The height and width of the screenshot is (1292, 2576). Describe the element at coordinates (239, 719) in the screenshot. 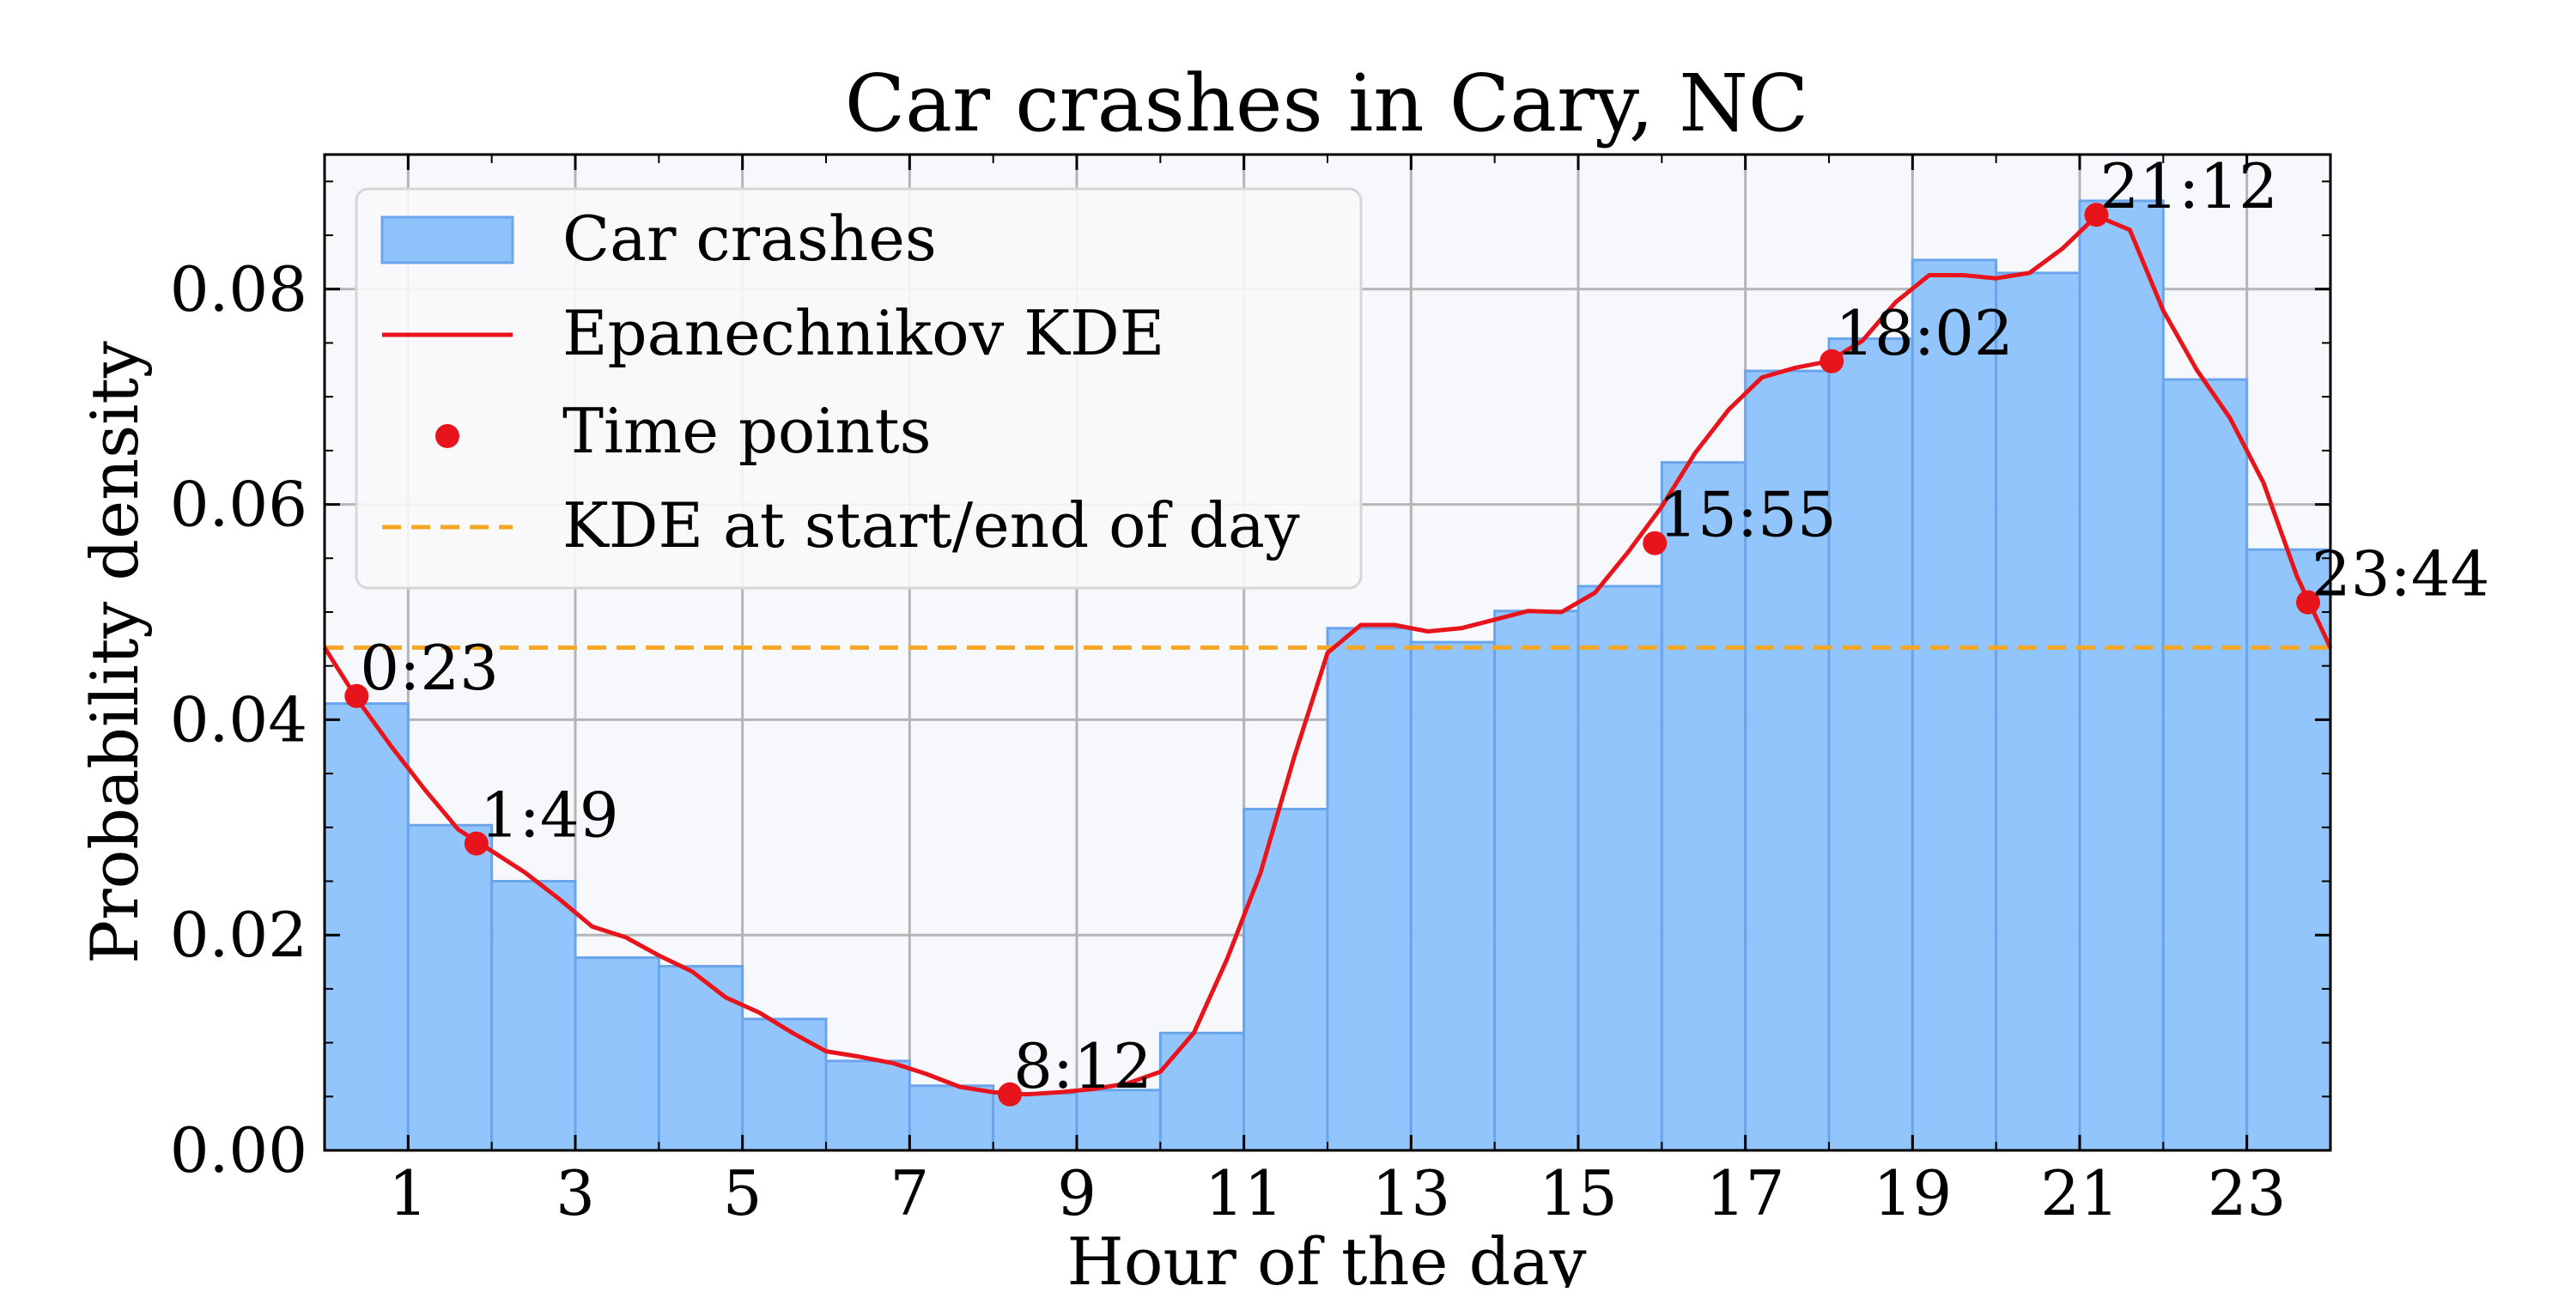

I see `y-tick-label: 0.04` at that location.